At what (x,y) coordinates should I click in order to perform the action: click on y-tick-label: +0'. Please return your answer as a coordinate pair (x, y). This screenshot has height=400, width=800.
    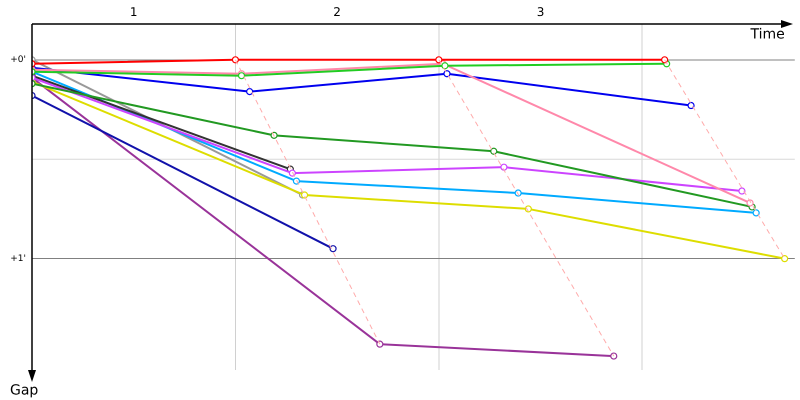
    Looking at the image, I should click on (18, 60).